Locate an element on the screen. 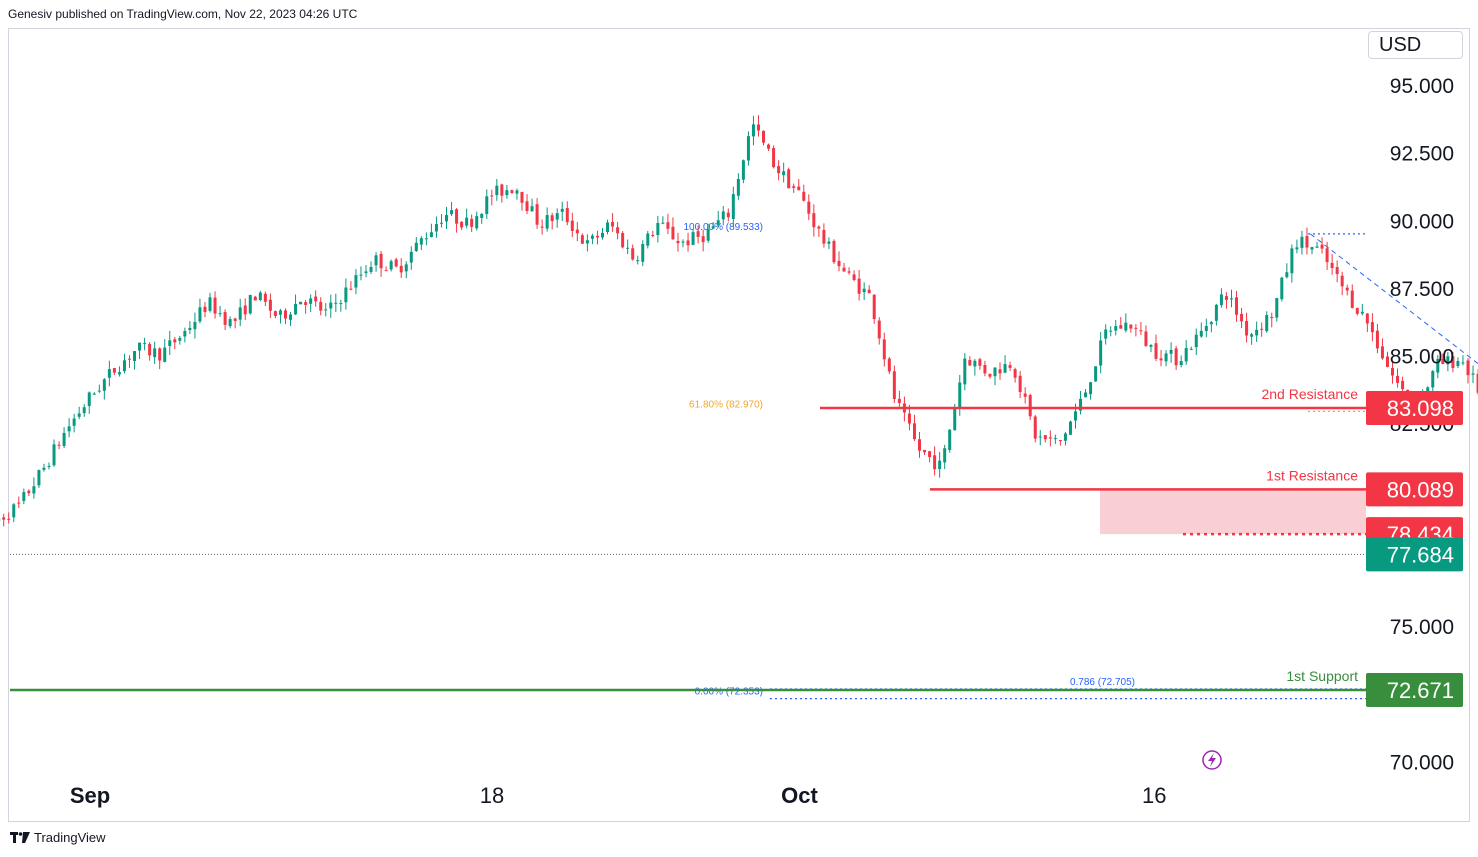  footer-brand: TradingView is located at coordinates (70, 837).